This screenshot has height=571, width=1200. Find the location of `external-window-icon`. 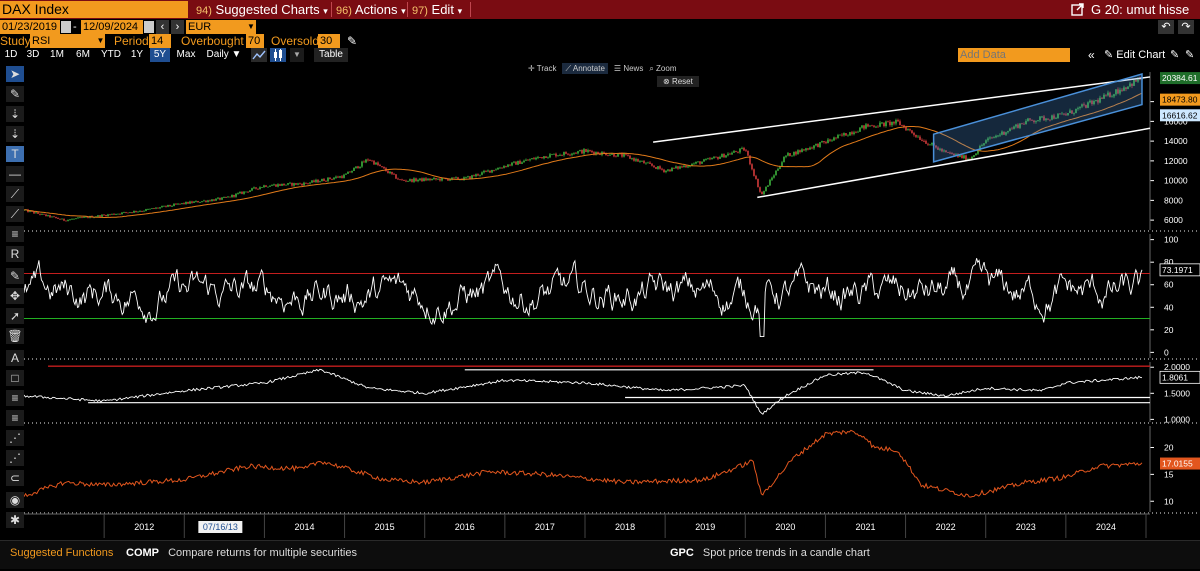

external-window-icon is located at coordinates (1077, 9).